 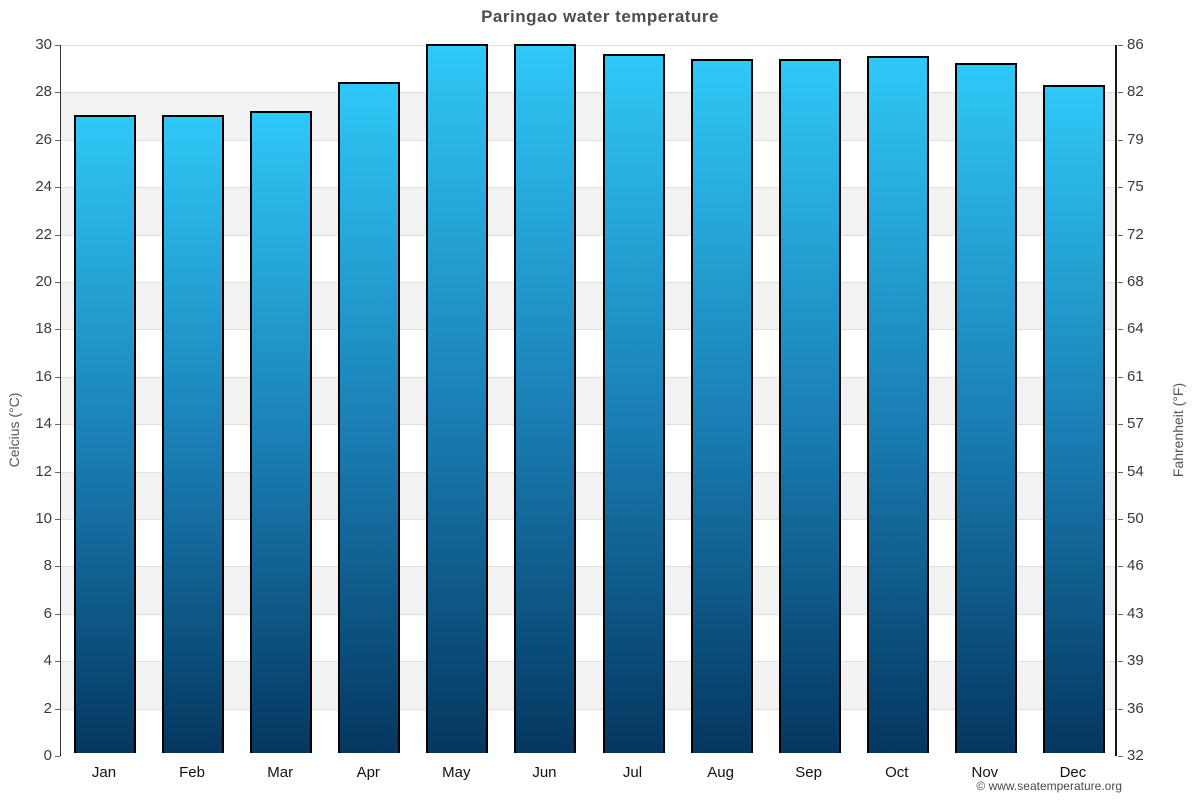 I want to click on bar-Aug, so click(x=721, y=405).